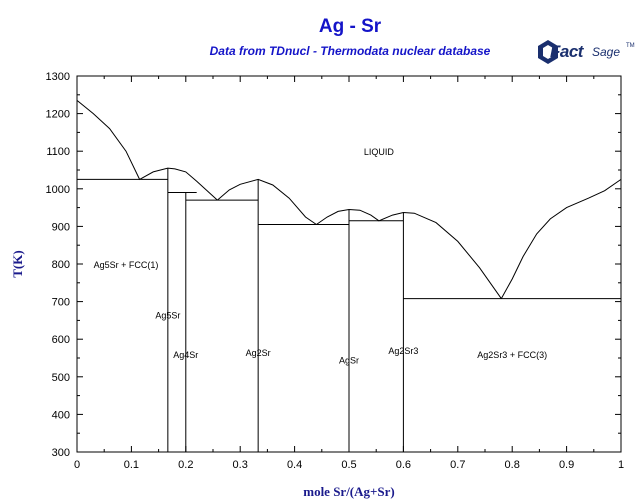  What do you see at coordinates (77, 465) in the screenshot?
I see `x-tick-label: 0` at bounding box center [77, 465].